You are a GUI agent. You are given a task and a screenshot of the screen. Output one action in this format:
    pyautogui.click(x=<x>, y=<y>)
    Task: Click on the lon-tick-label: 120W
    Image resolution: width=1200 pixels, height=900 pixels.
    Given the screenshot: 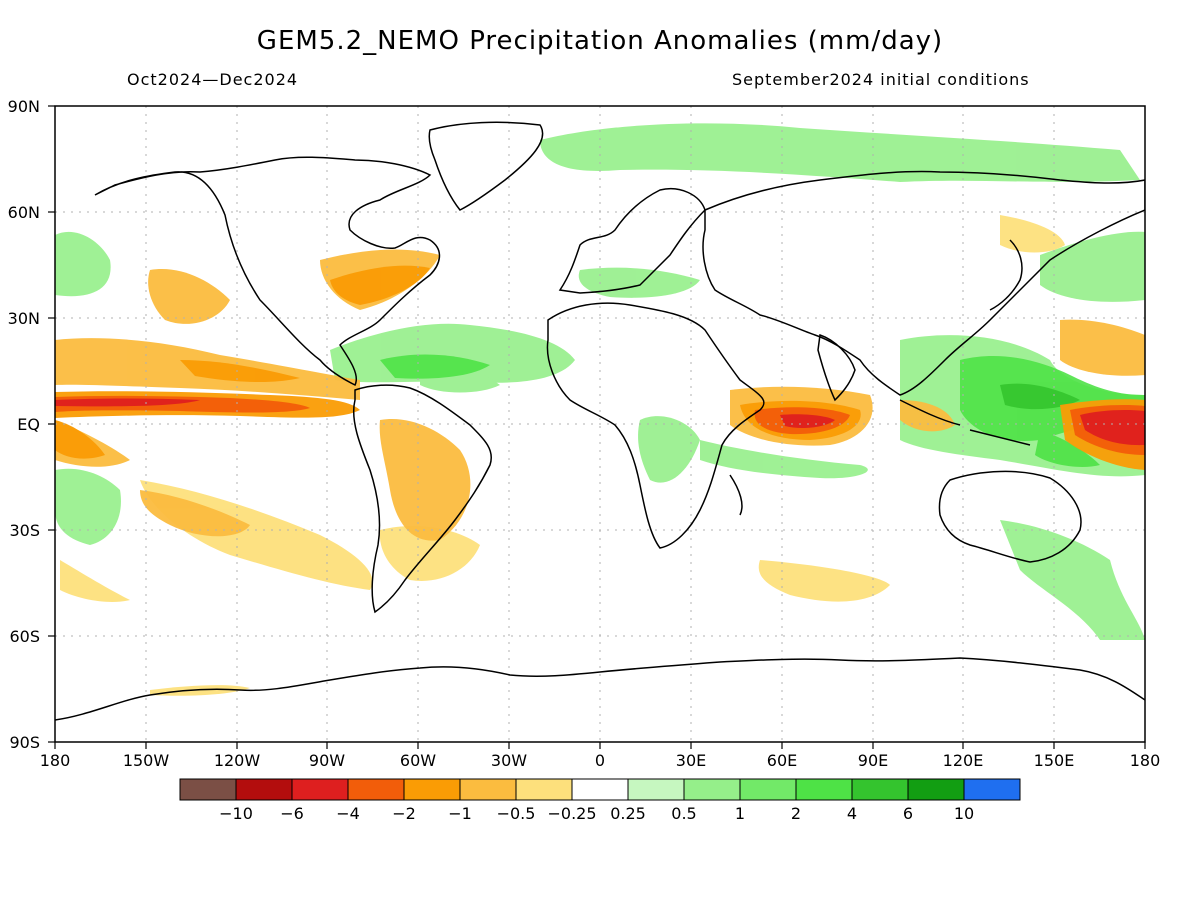 What is the action you would take?
    pyautogui.click(x=237, y=760)
    